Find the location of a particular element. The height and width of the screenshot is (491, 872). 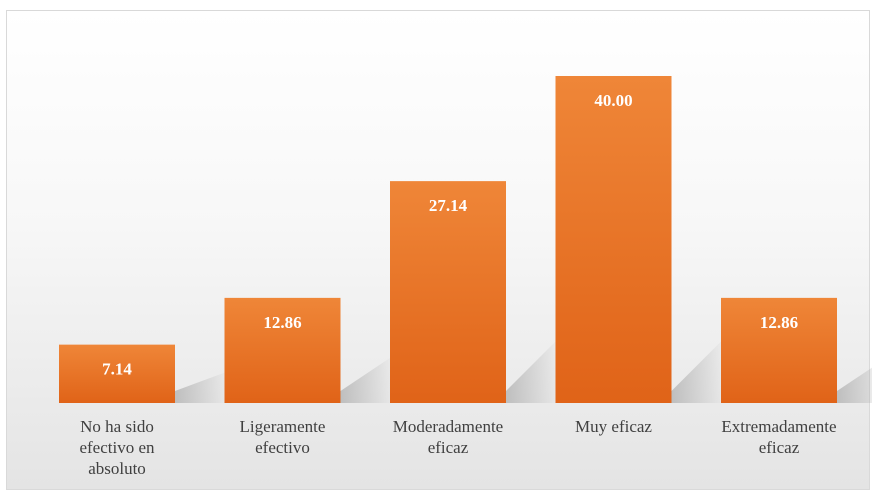

category-label: Extremadamente eficaz is located at coordinates (778, 437).